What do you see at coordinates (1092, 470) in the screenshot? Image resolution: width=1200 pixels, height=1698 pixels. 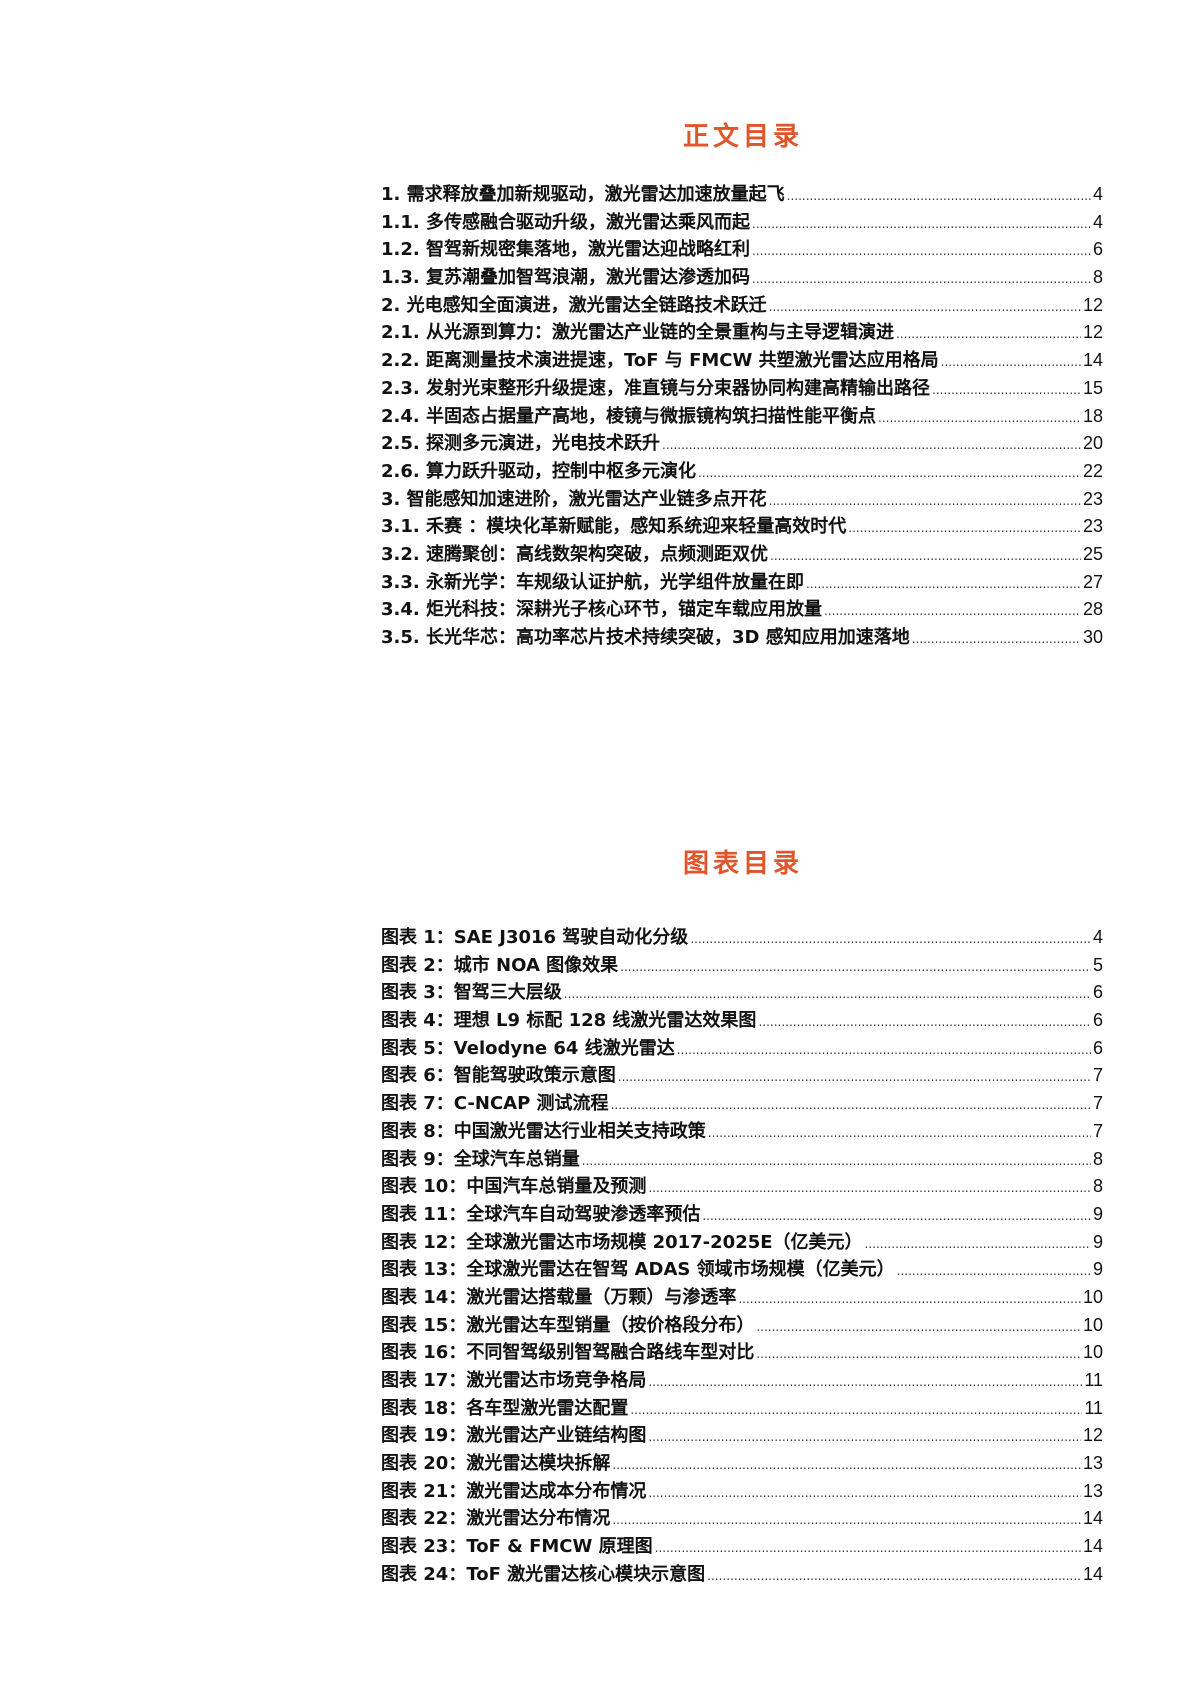 I see `toc-page-number: 22` at bounding box center [1092, 470].